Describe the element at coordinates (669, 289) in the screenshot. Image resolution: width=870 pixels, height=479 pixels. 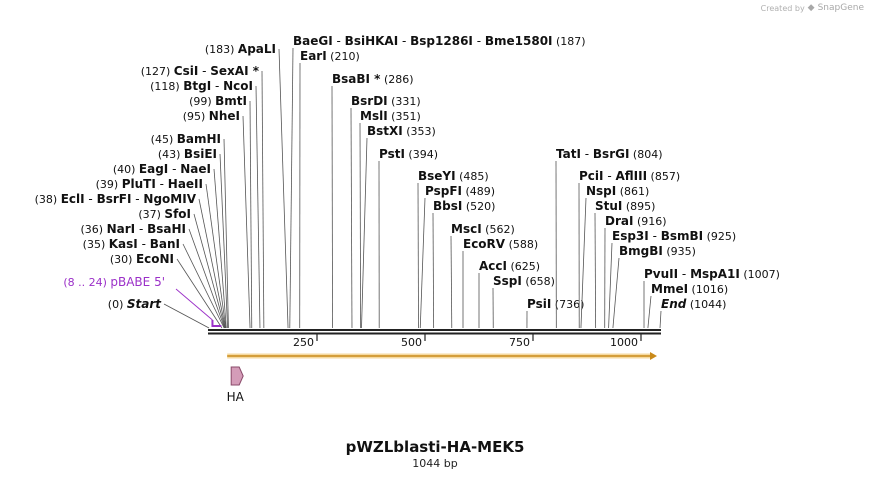
I see `site-name: MmeI` at that location.